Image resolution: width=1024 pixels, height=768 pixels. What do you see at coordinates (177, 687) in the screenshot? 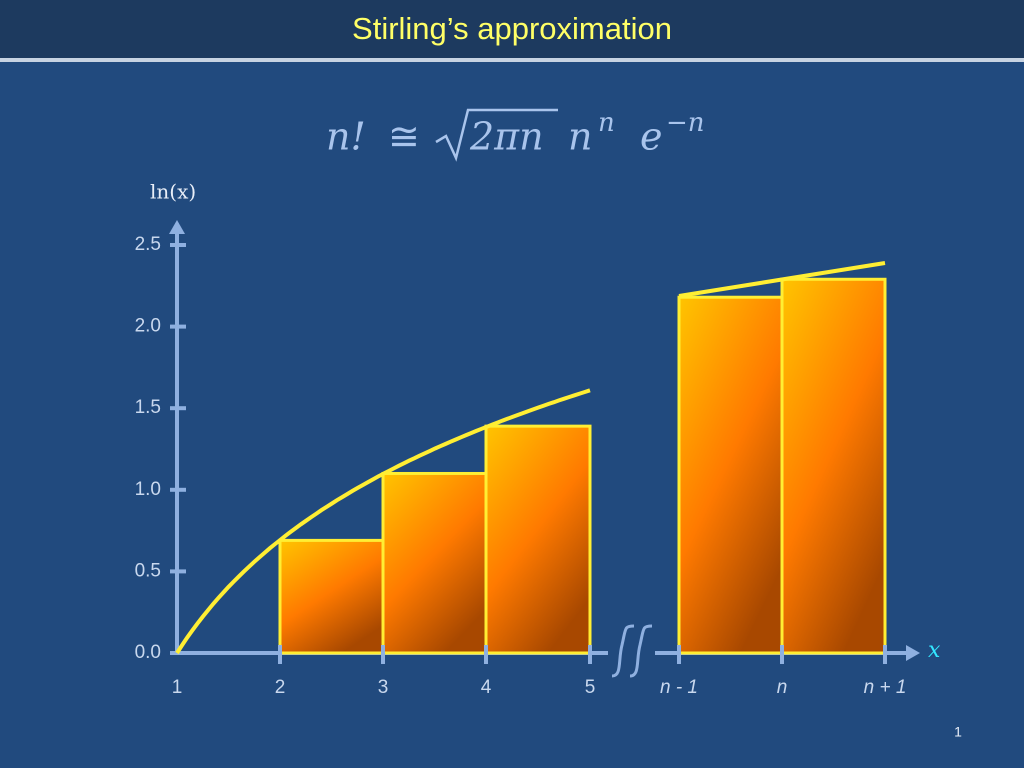
I see `x-tick-label: 1` at bounding box center [177, 687].